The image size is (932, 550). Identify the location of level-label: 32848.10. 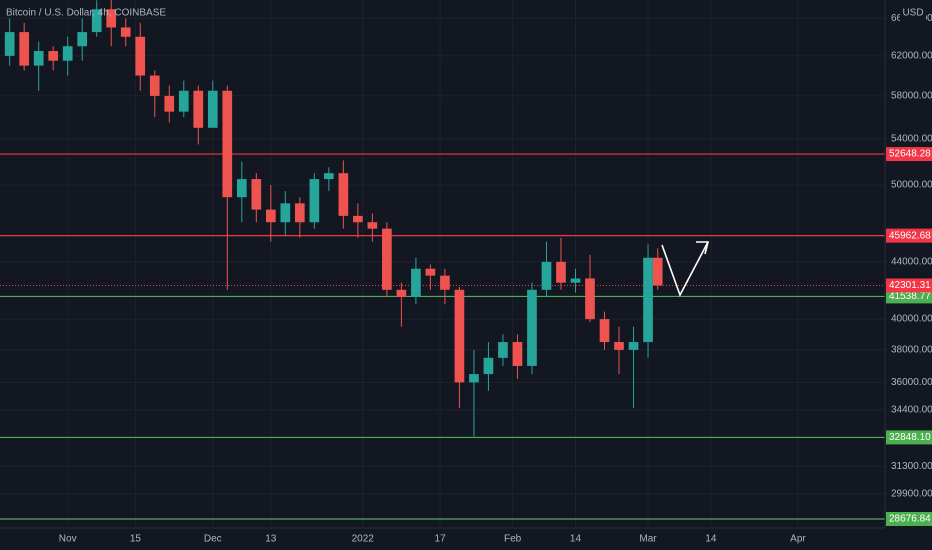
(910, 437).